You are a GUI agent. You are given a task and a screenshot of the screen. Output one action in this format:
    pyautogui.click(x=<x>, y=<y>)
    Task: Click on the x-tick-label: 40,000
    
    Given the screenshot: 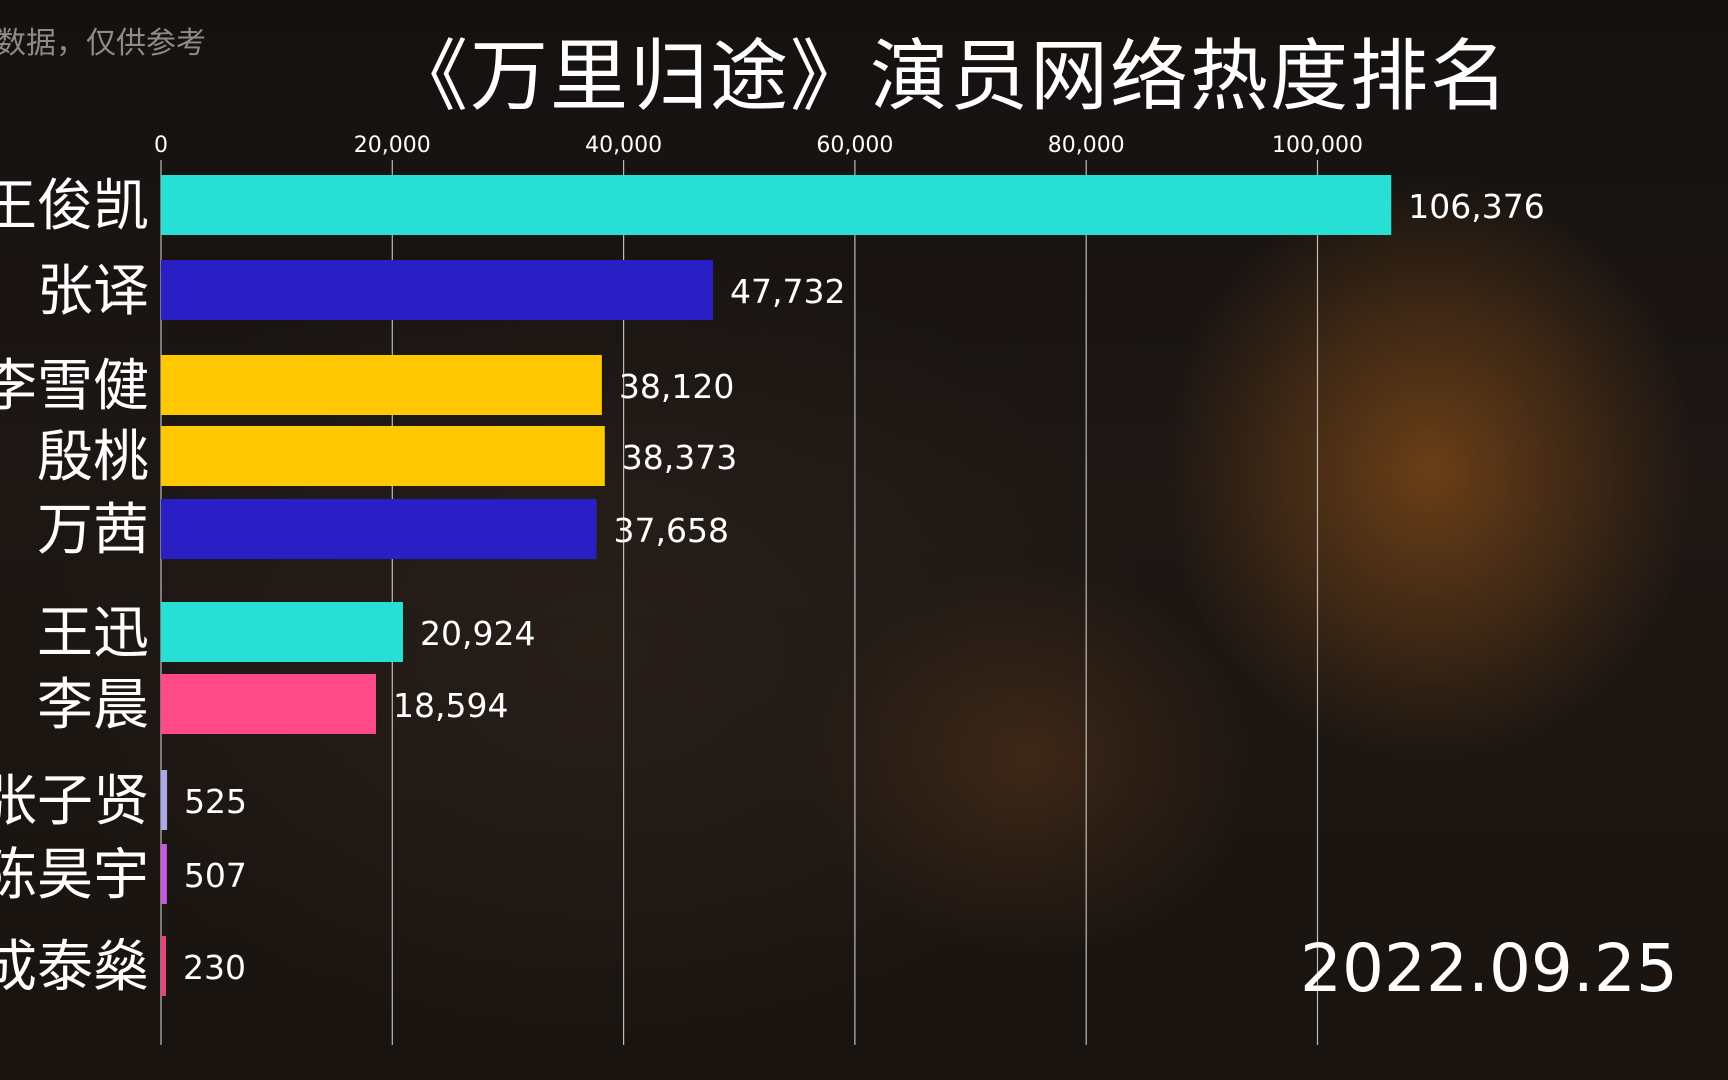 What is the action you would take?
    pyautogui.click(x=623, y=145)
    